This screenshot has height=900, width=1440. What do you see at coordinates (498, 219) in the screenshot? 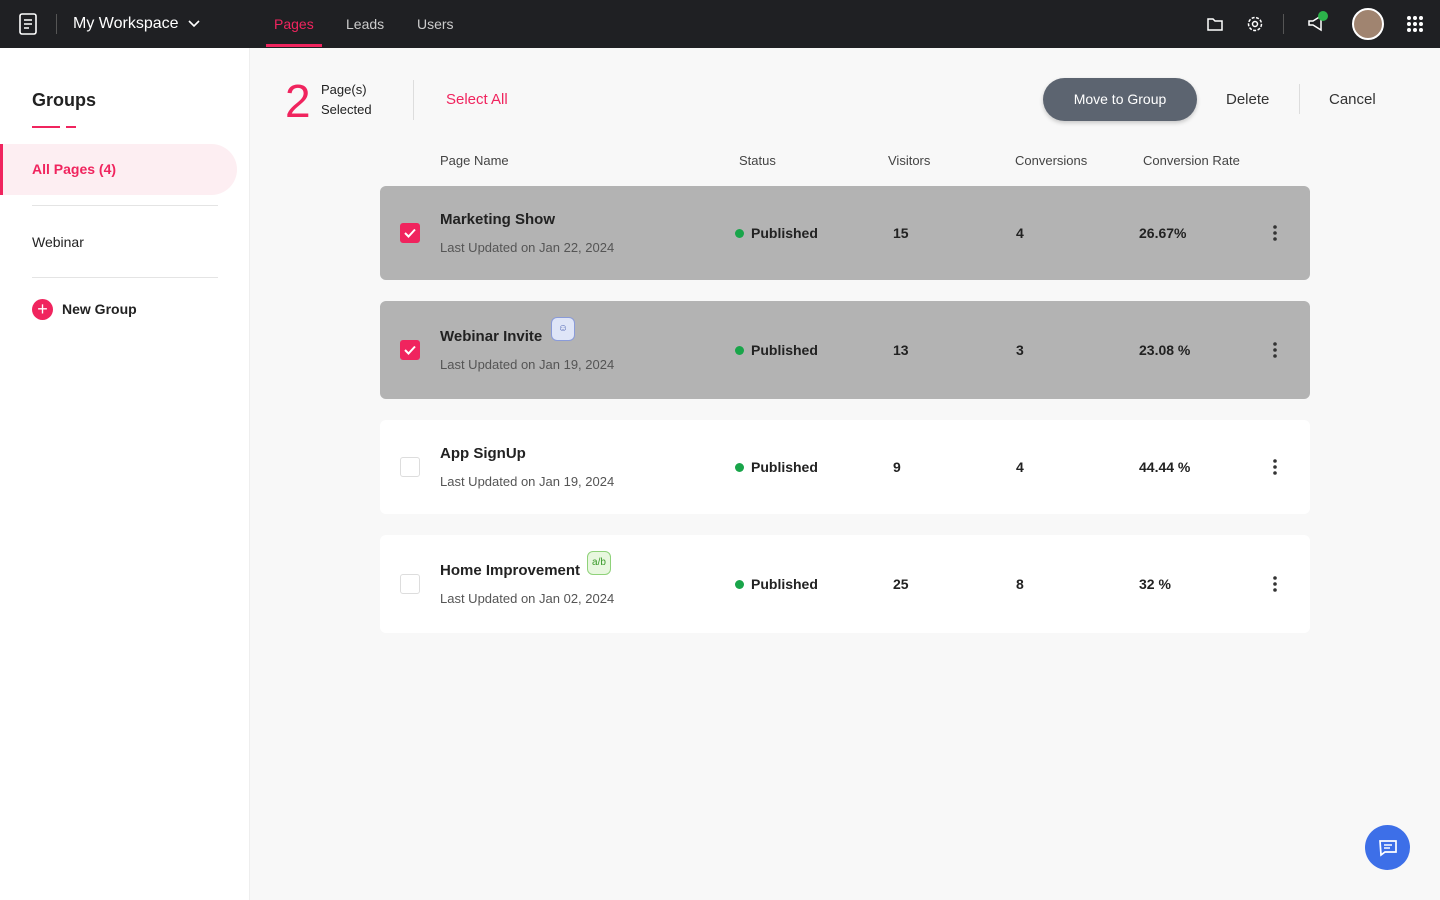
I see `page-name: Marketing Show` at bounding box center [498, 219].